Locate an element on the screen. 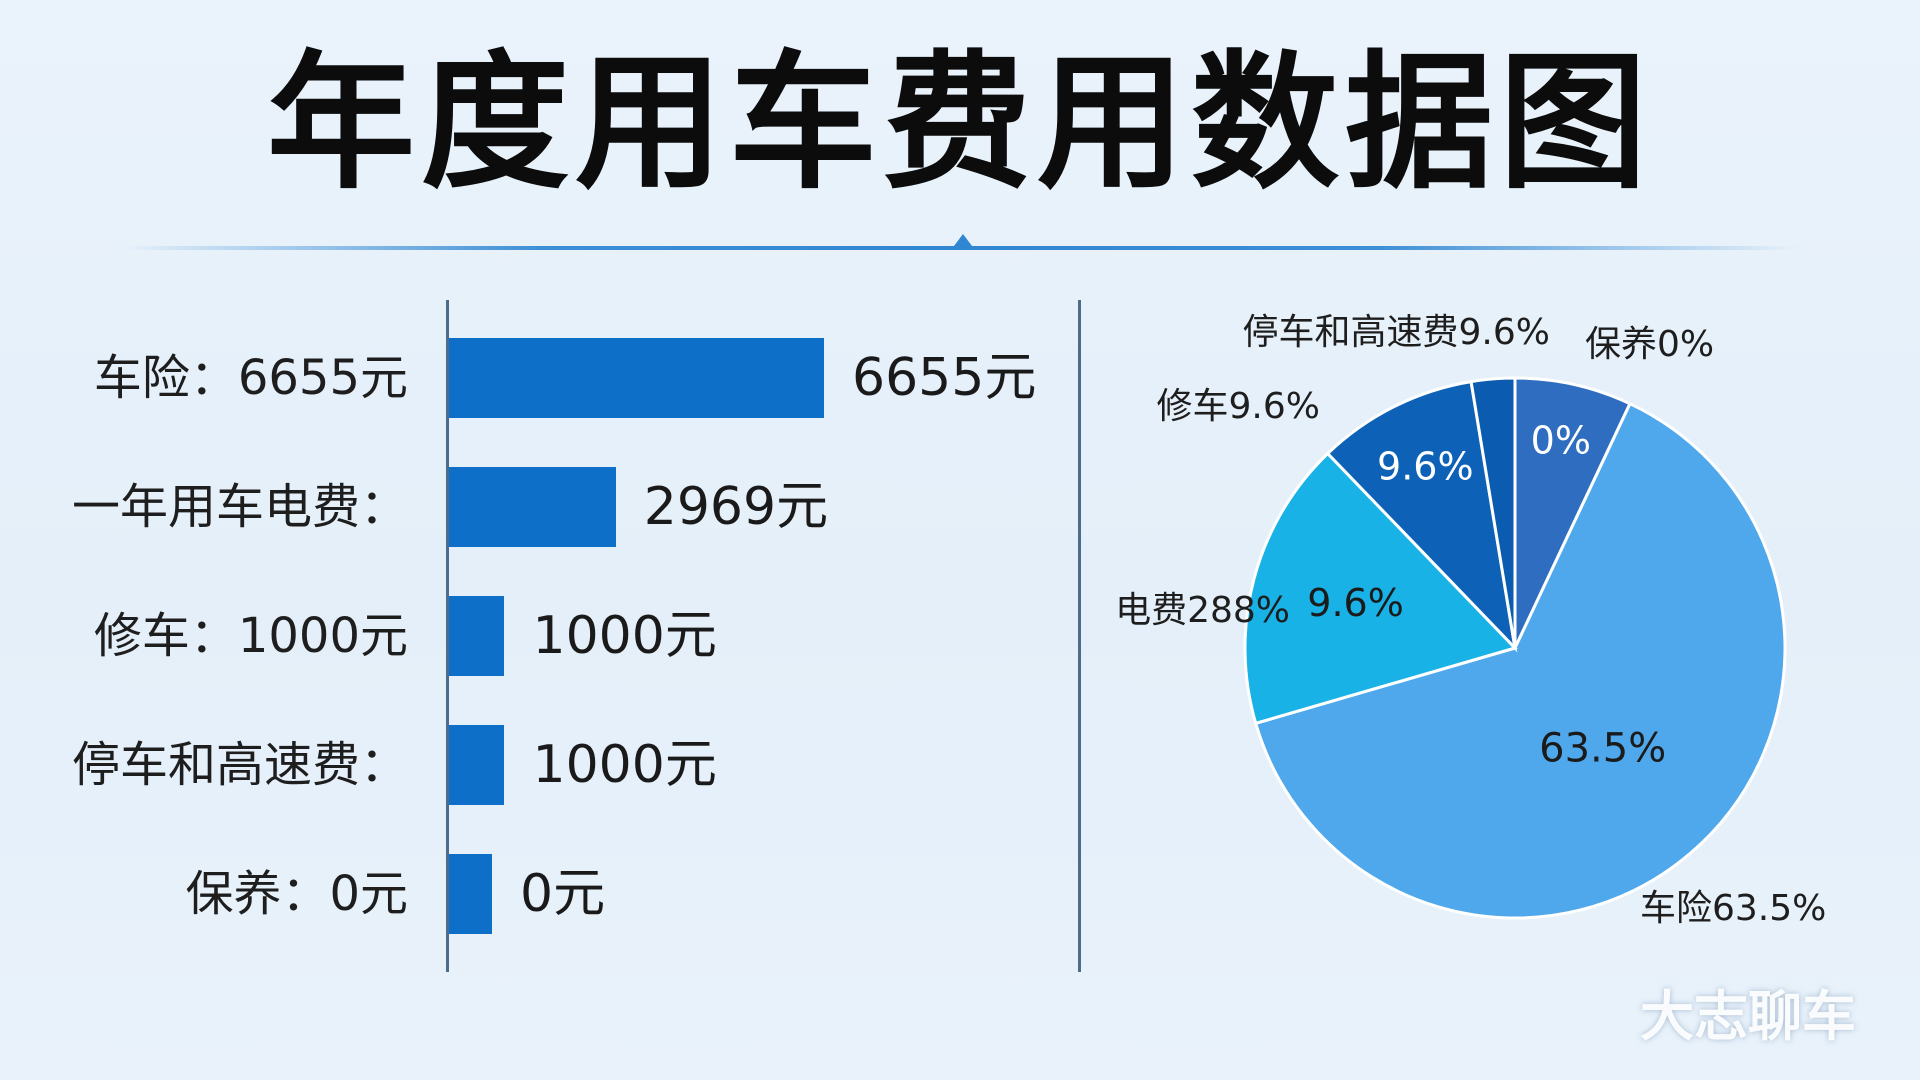 The height and width of the screenshot is (1080, 1920). pie-inner-label: 63.5% is located at coordinates (1602, 749).